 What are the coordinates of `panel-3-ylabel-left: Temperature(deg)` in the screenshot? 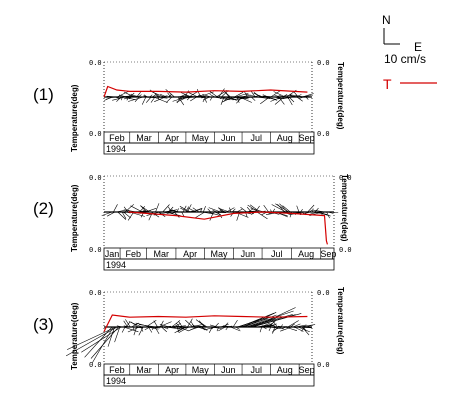 It's located at (74, 336).